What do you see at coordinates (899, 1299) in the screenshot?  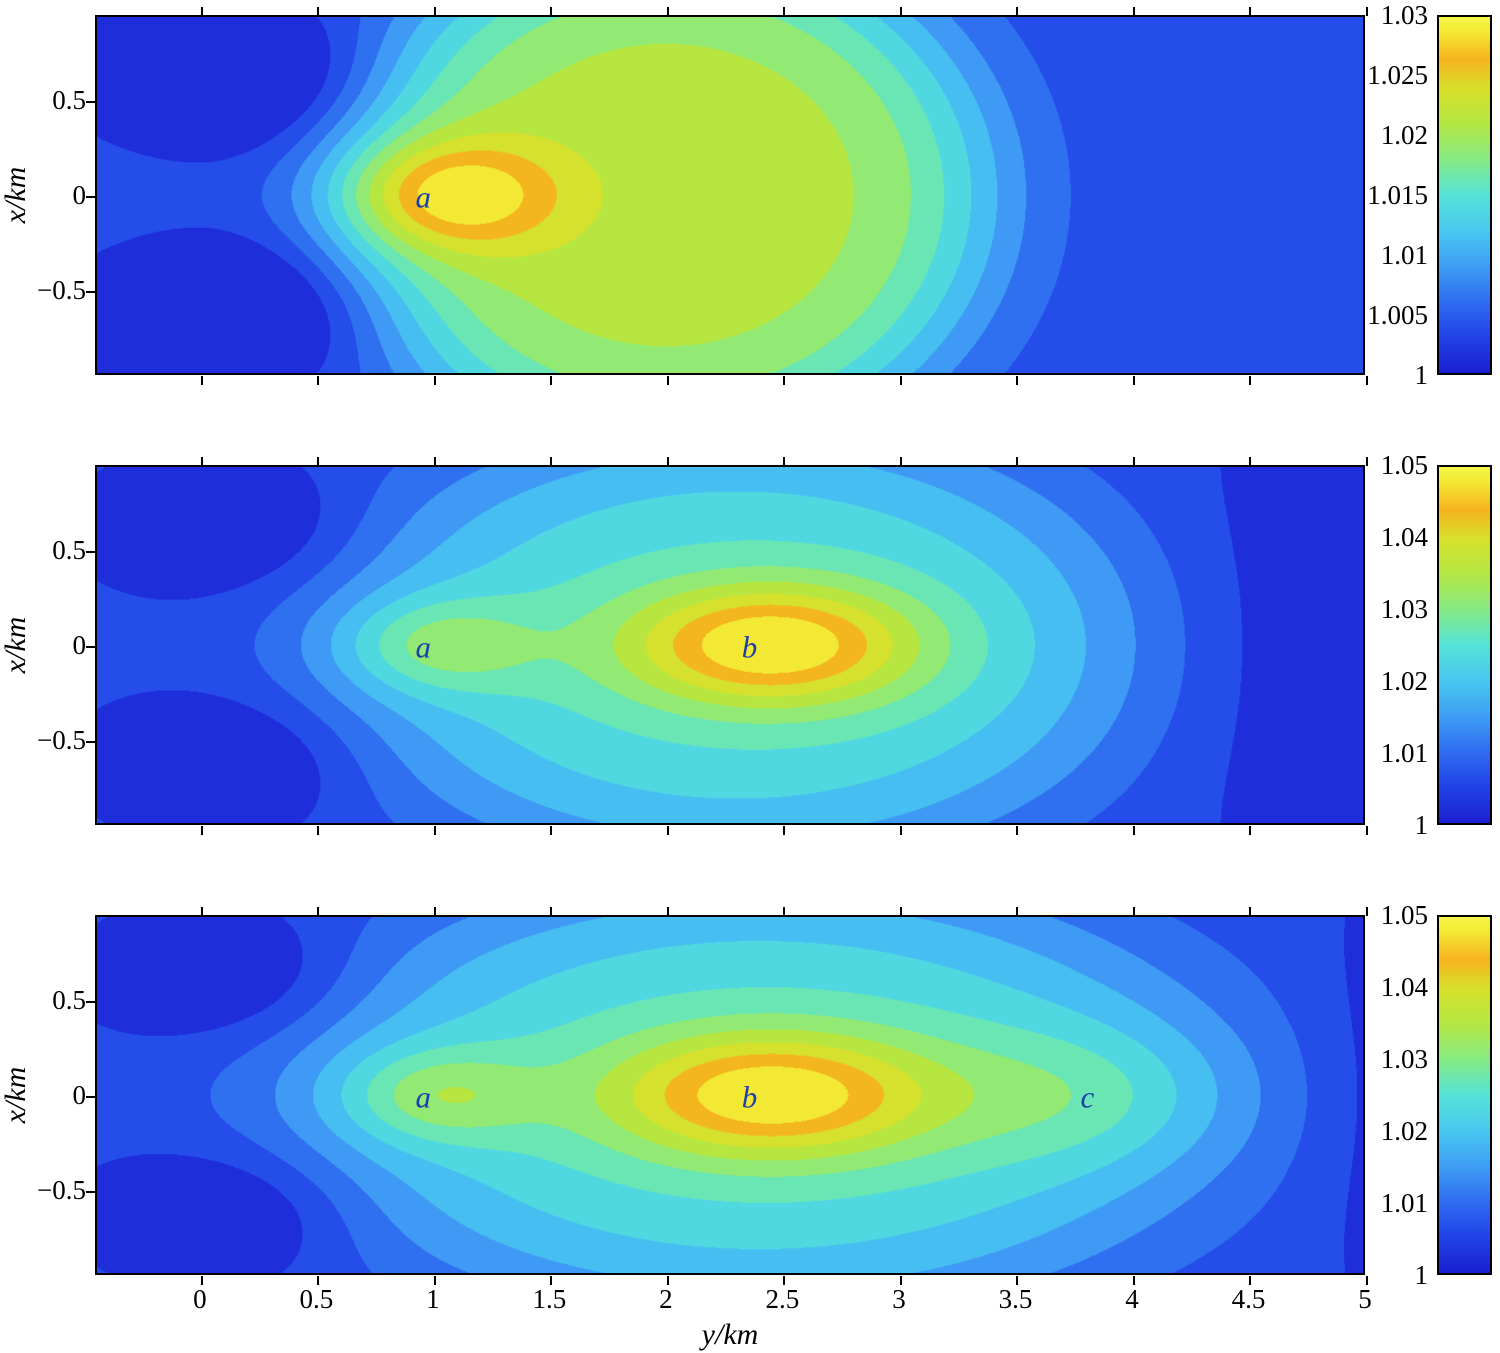 I see `x-tick-label: 3` at bounding box center [899, 1299].